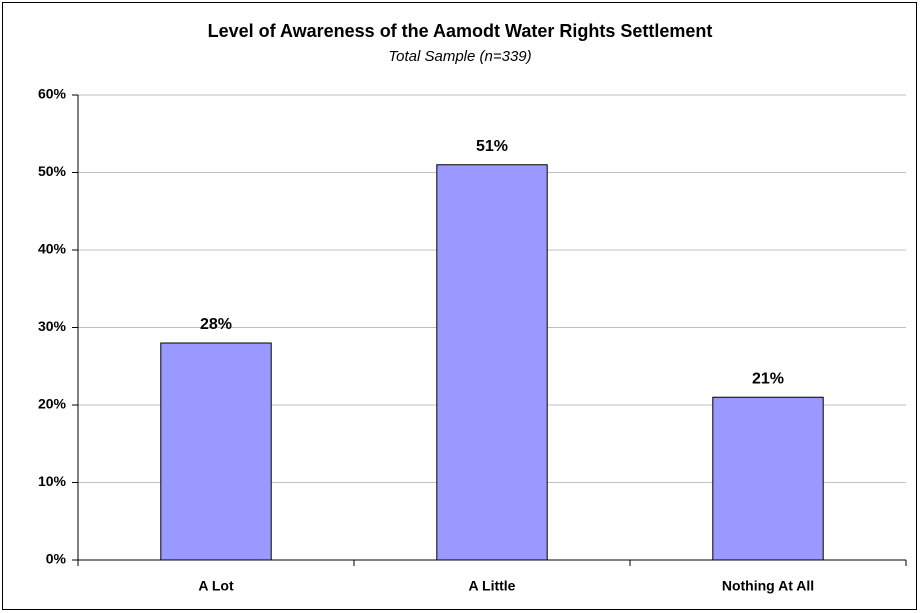  I want to click on x-tick-label: A Lot, so click(216, 586).